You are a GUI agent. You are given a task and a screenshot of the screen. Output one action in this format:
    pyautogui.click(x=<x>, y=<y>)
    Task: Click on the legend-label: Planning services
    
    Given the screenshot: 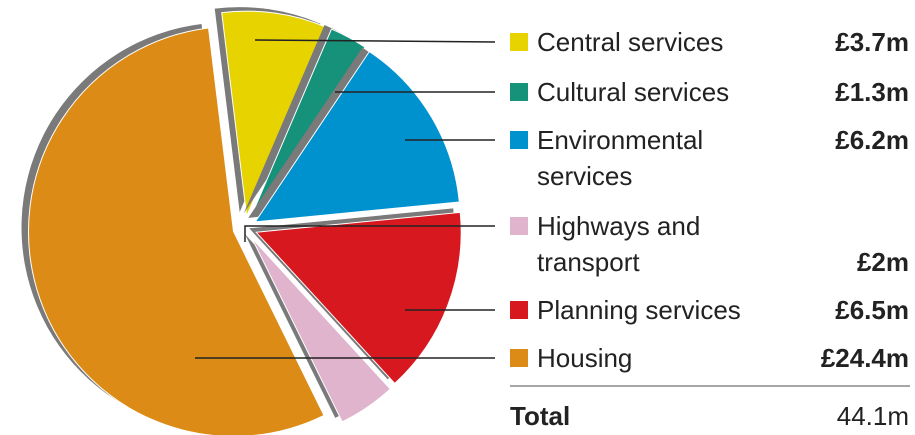 What is the action you would take?
    pyautogui.click(x=639, y=310)
    